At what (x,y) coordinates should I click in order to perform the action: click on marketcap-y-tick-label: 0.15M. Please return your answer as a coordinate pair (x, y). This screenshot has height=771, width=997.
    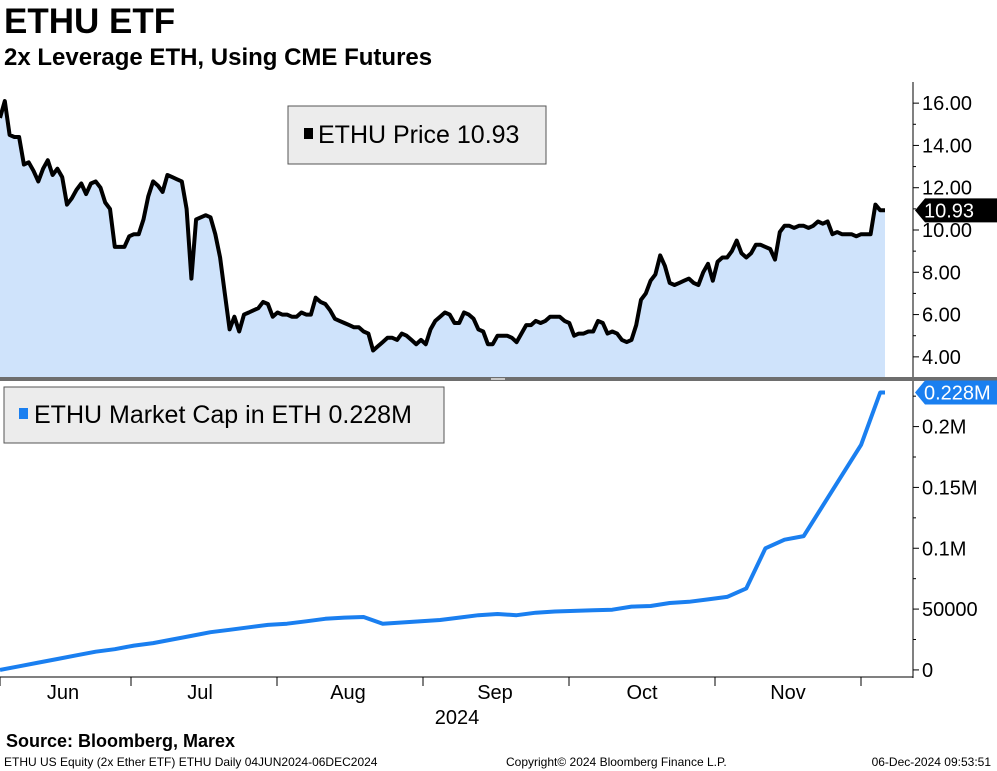
    Looking at the image, I should click on (950, 488).